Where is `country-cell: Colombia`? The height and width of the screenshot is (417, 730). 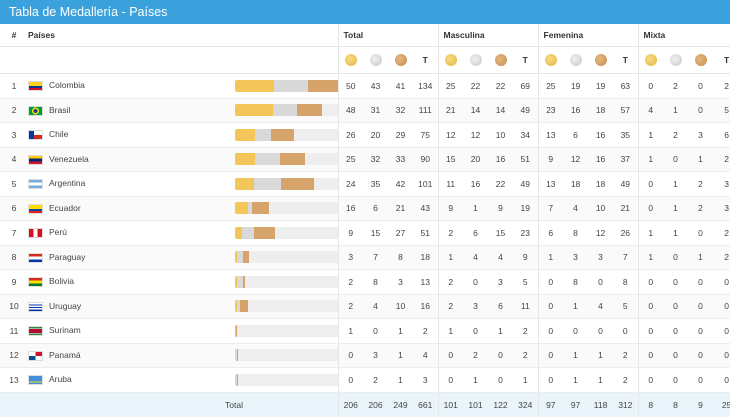
country-cell: Colombia is located at coordinates (126, 86).